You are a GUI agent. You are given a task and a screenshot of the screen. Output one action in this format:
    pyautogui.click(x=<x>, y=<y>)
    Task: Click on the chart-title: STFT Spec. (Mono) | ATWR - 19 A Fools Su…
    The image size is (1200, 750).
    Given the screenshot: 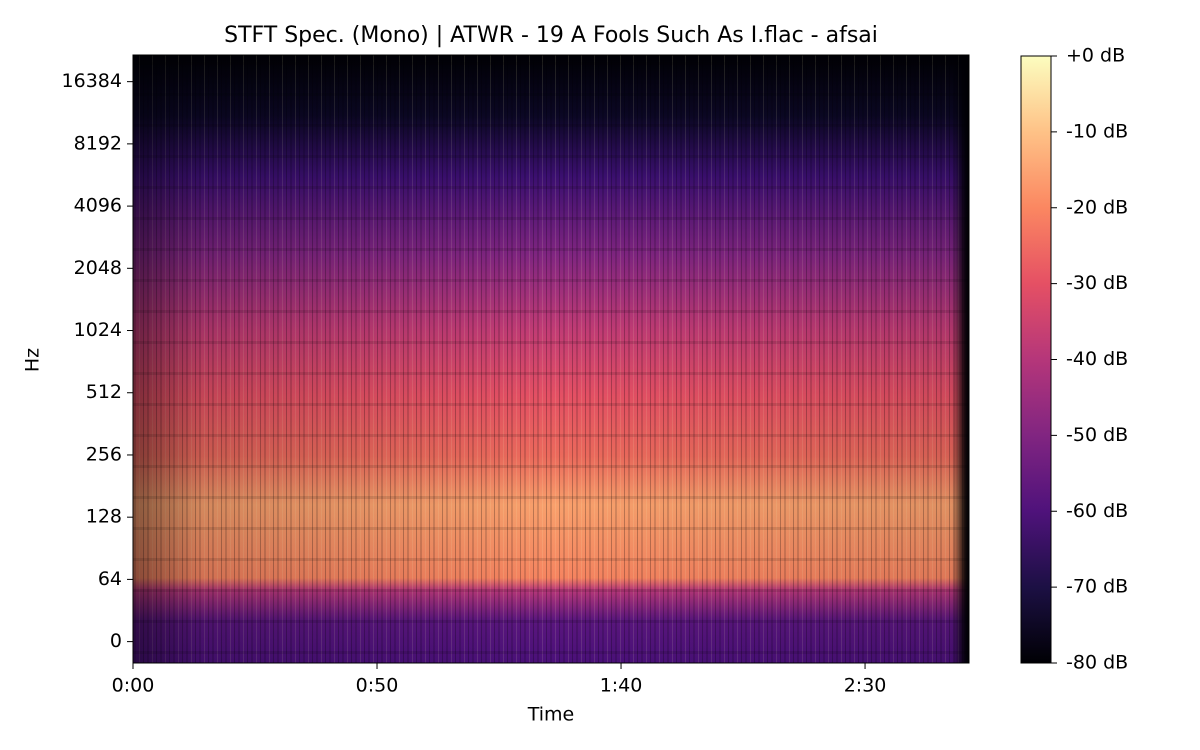 What is the action you would take?
    pyautogui.click(x=551, y=35)
    